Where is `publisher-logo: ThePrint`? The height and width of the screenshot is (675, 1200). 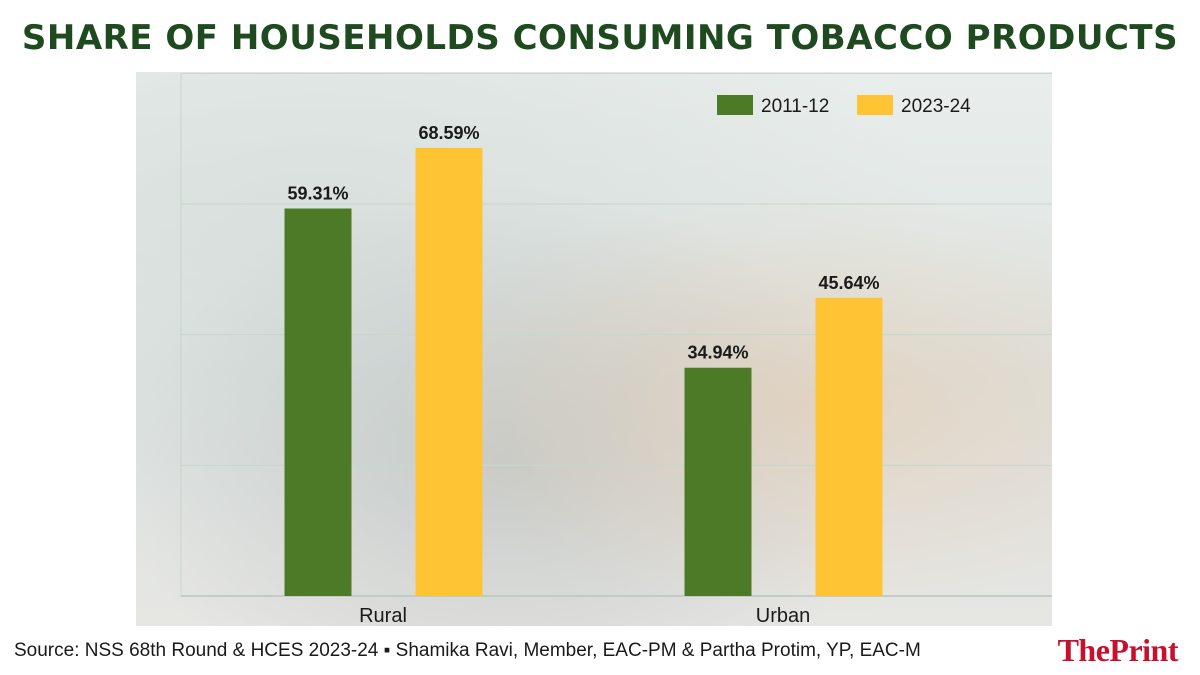
publisher-logo: ThePrint is located at coordinates (1118, 650).